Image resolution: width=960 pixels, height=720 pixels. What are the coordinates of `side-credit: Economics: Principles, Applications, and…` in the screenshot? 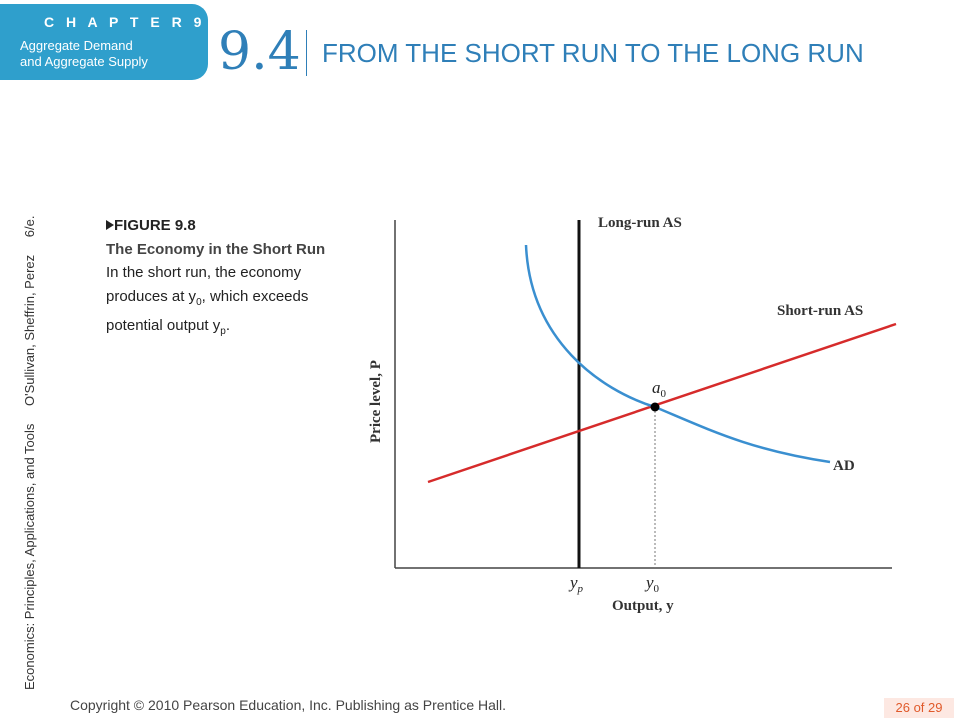 It's located at (29, 446).